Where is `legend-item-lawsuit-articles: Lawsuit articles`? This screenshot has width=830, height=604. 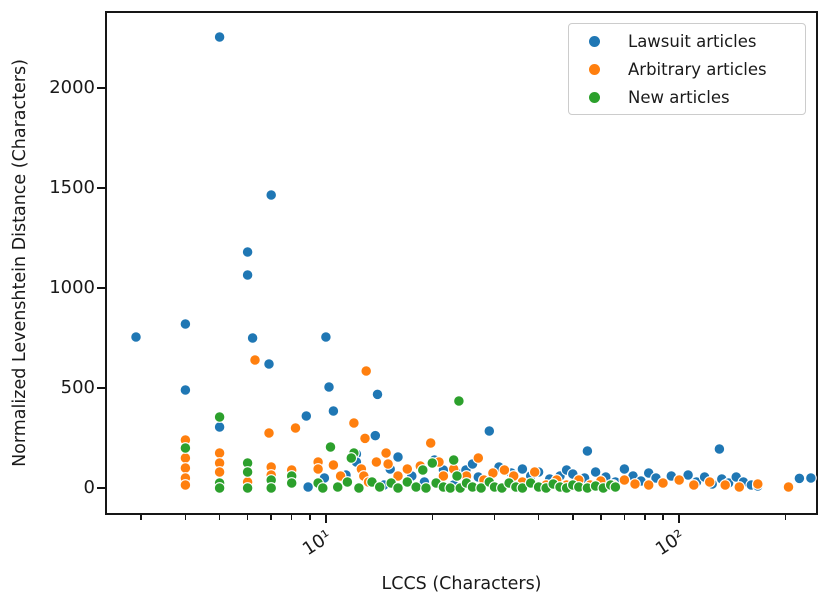
legend-item-lawsuit-articles: Lawsuit articles is located at coordinates (687, 41).